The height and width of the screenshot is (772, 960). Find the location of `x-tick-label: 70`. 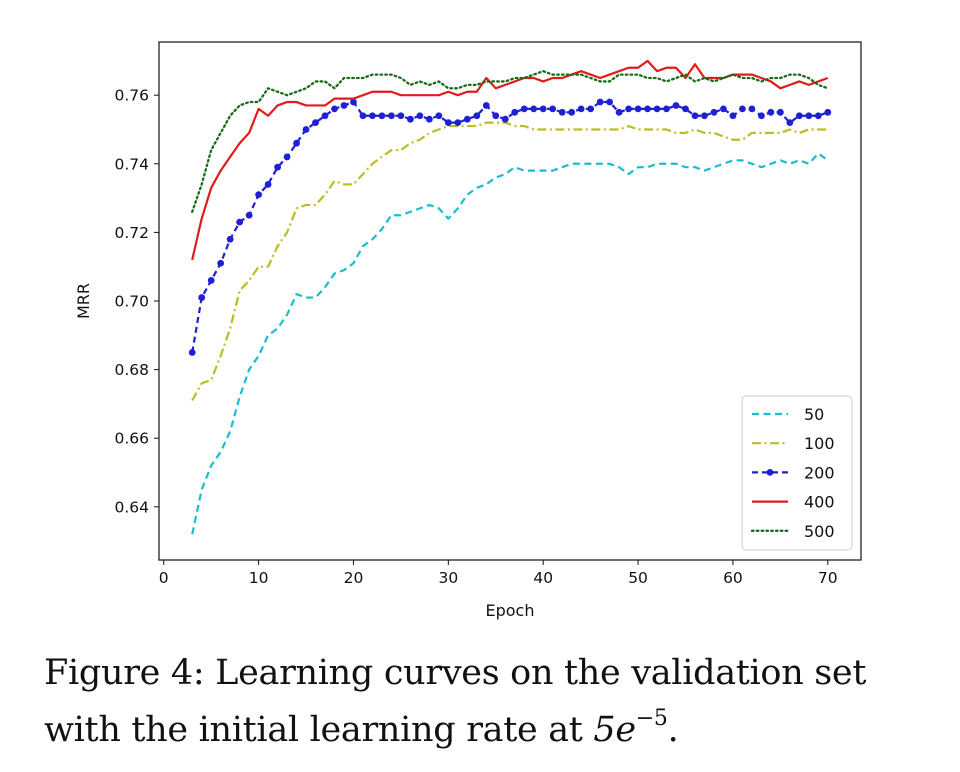

x-tick-label: 70 is located at coordinates (828, 578).